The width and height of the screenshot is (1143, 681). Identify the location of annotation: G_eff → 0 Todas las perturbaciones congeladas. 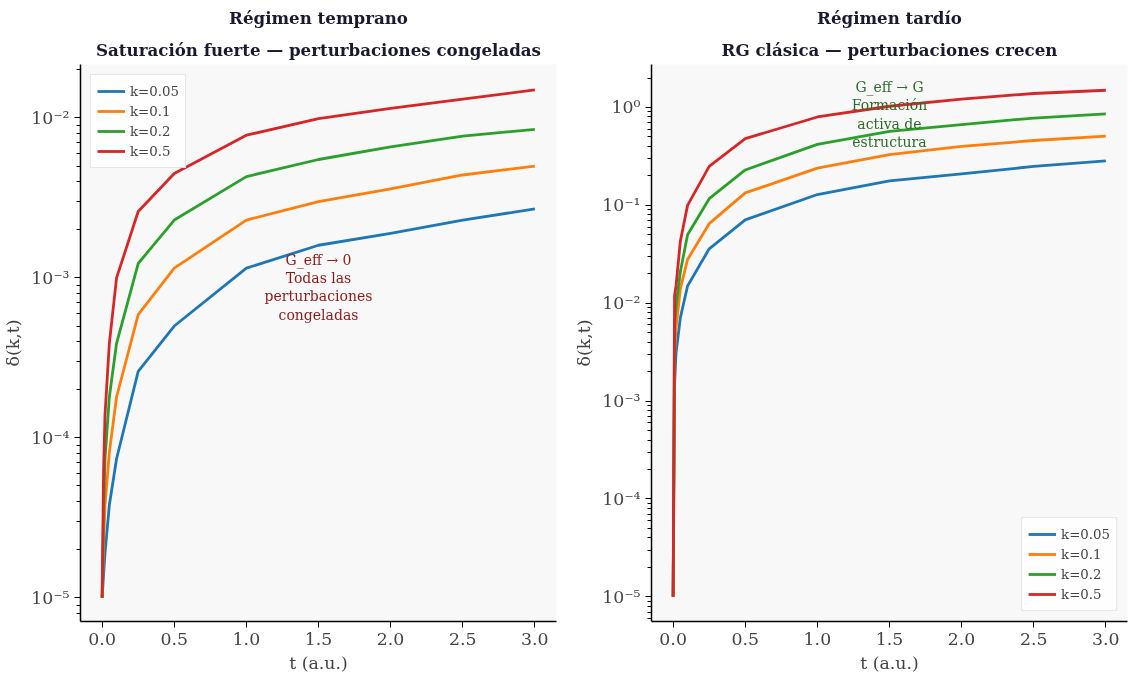
(318, 287).